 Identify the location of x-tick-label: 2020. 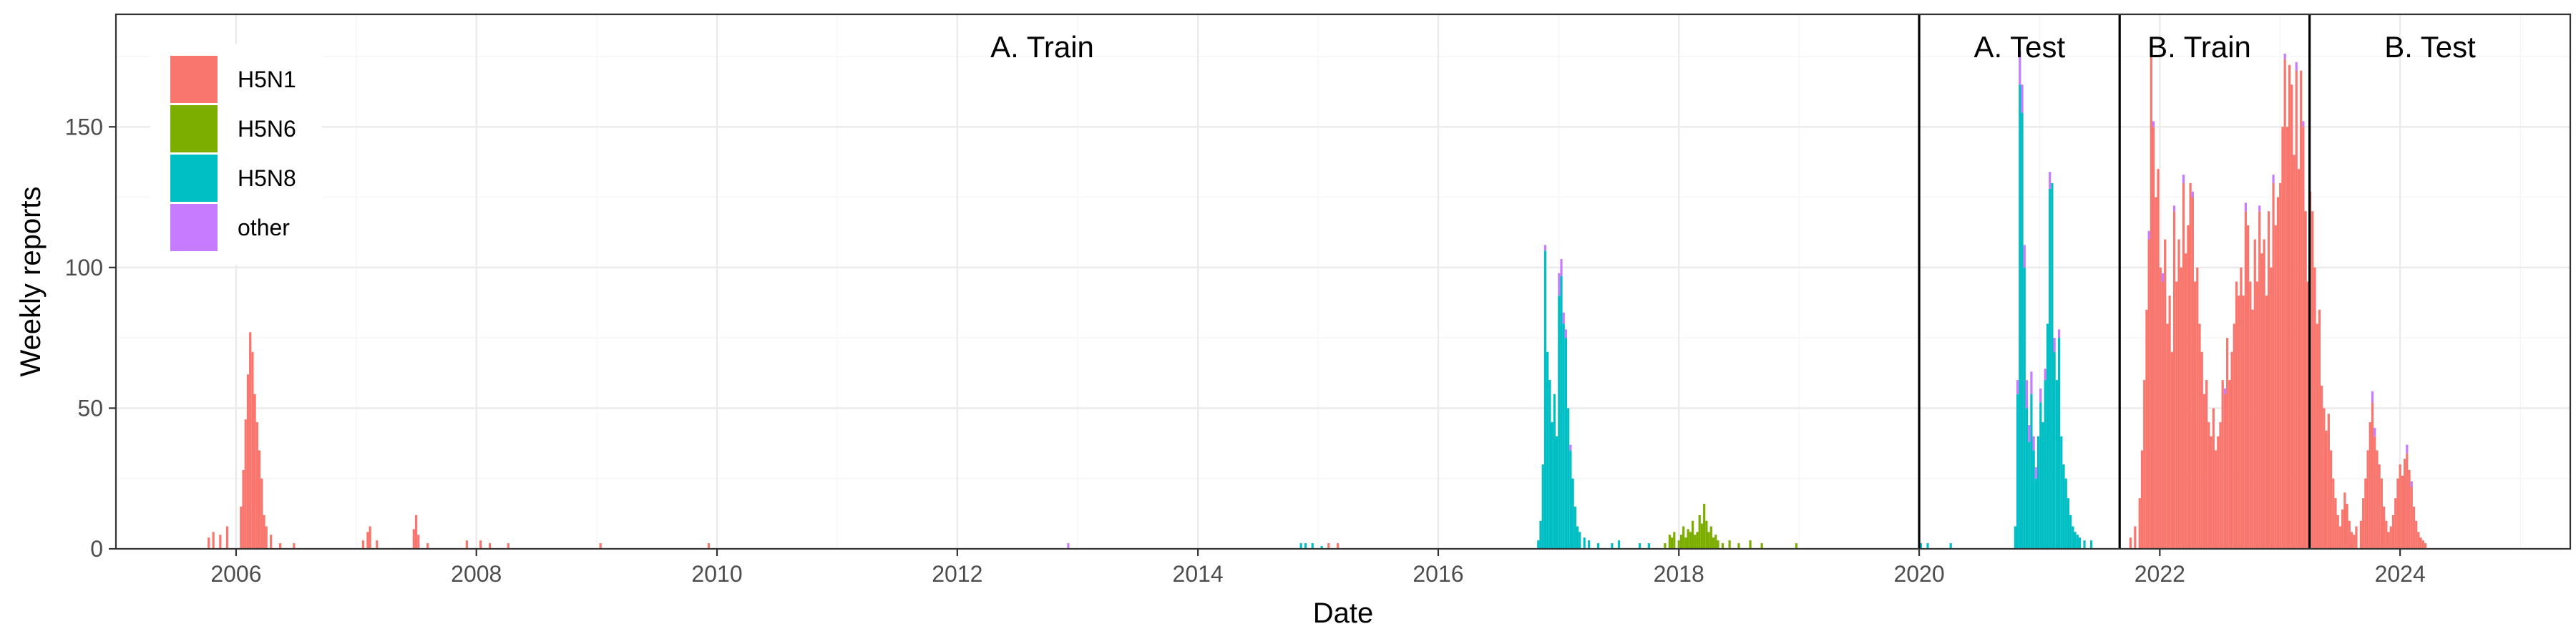
(1919, 574).